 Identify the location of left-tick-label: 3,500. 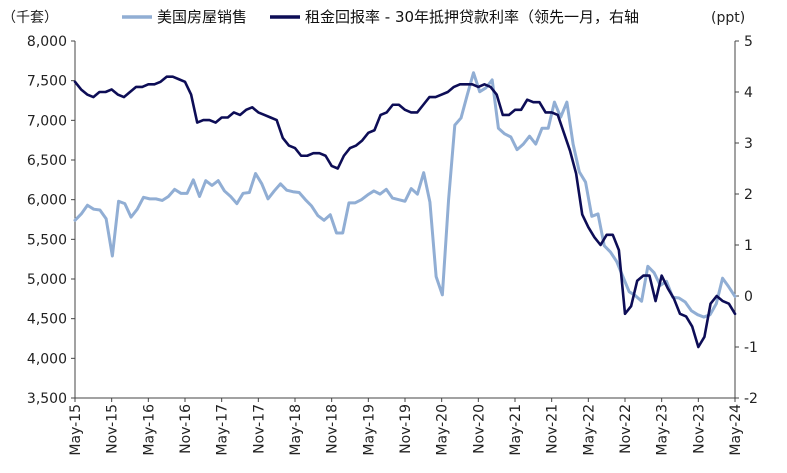
(47, 399).